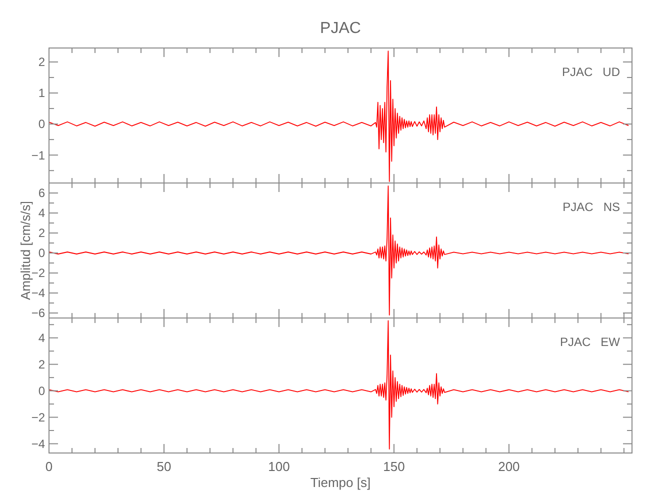  What do you see at coordinates (340, 28) in the screenshot?
I see `chart-title: PJAC` at bounding box center [340, 28].